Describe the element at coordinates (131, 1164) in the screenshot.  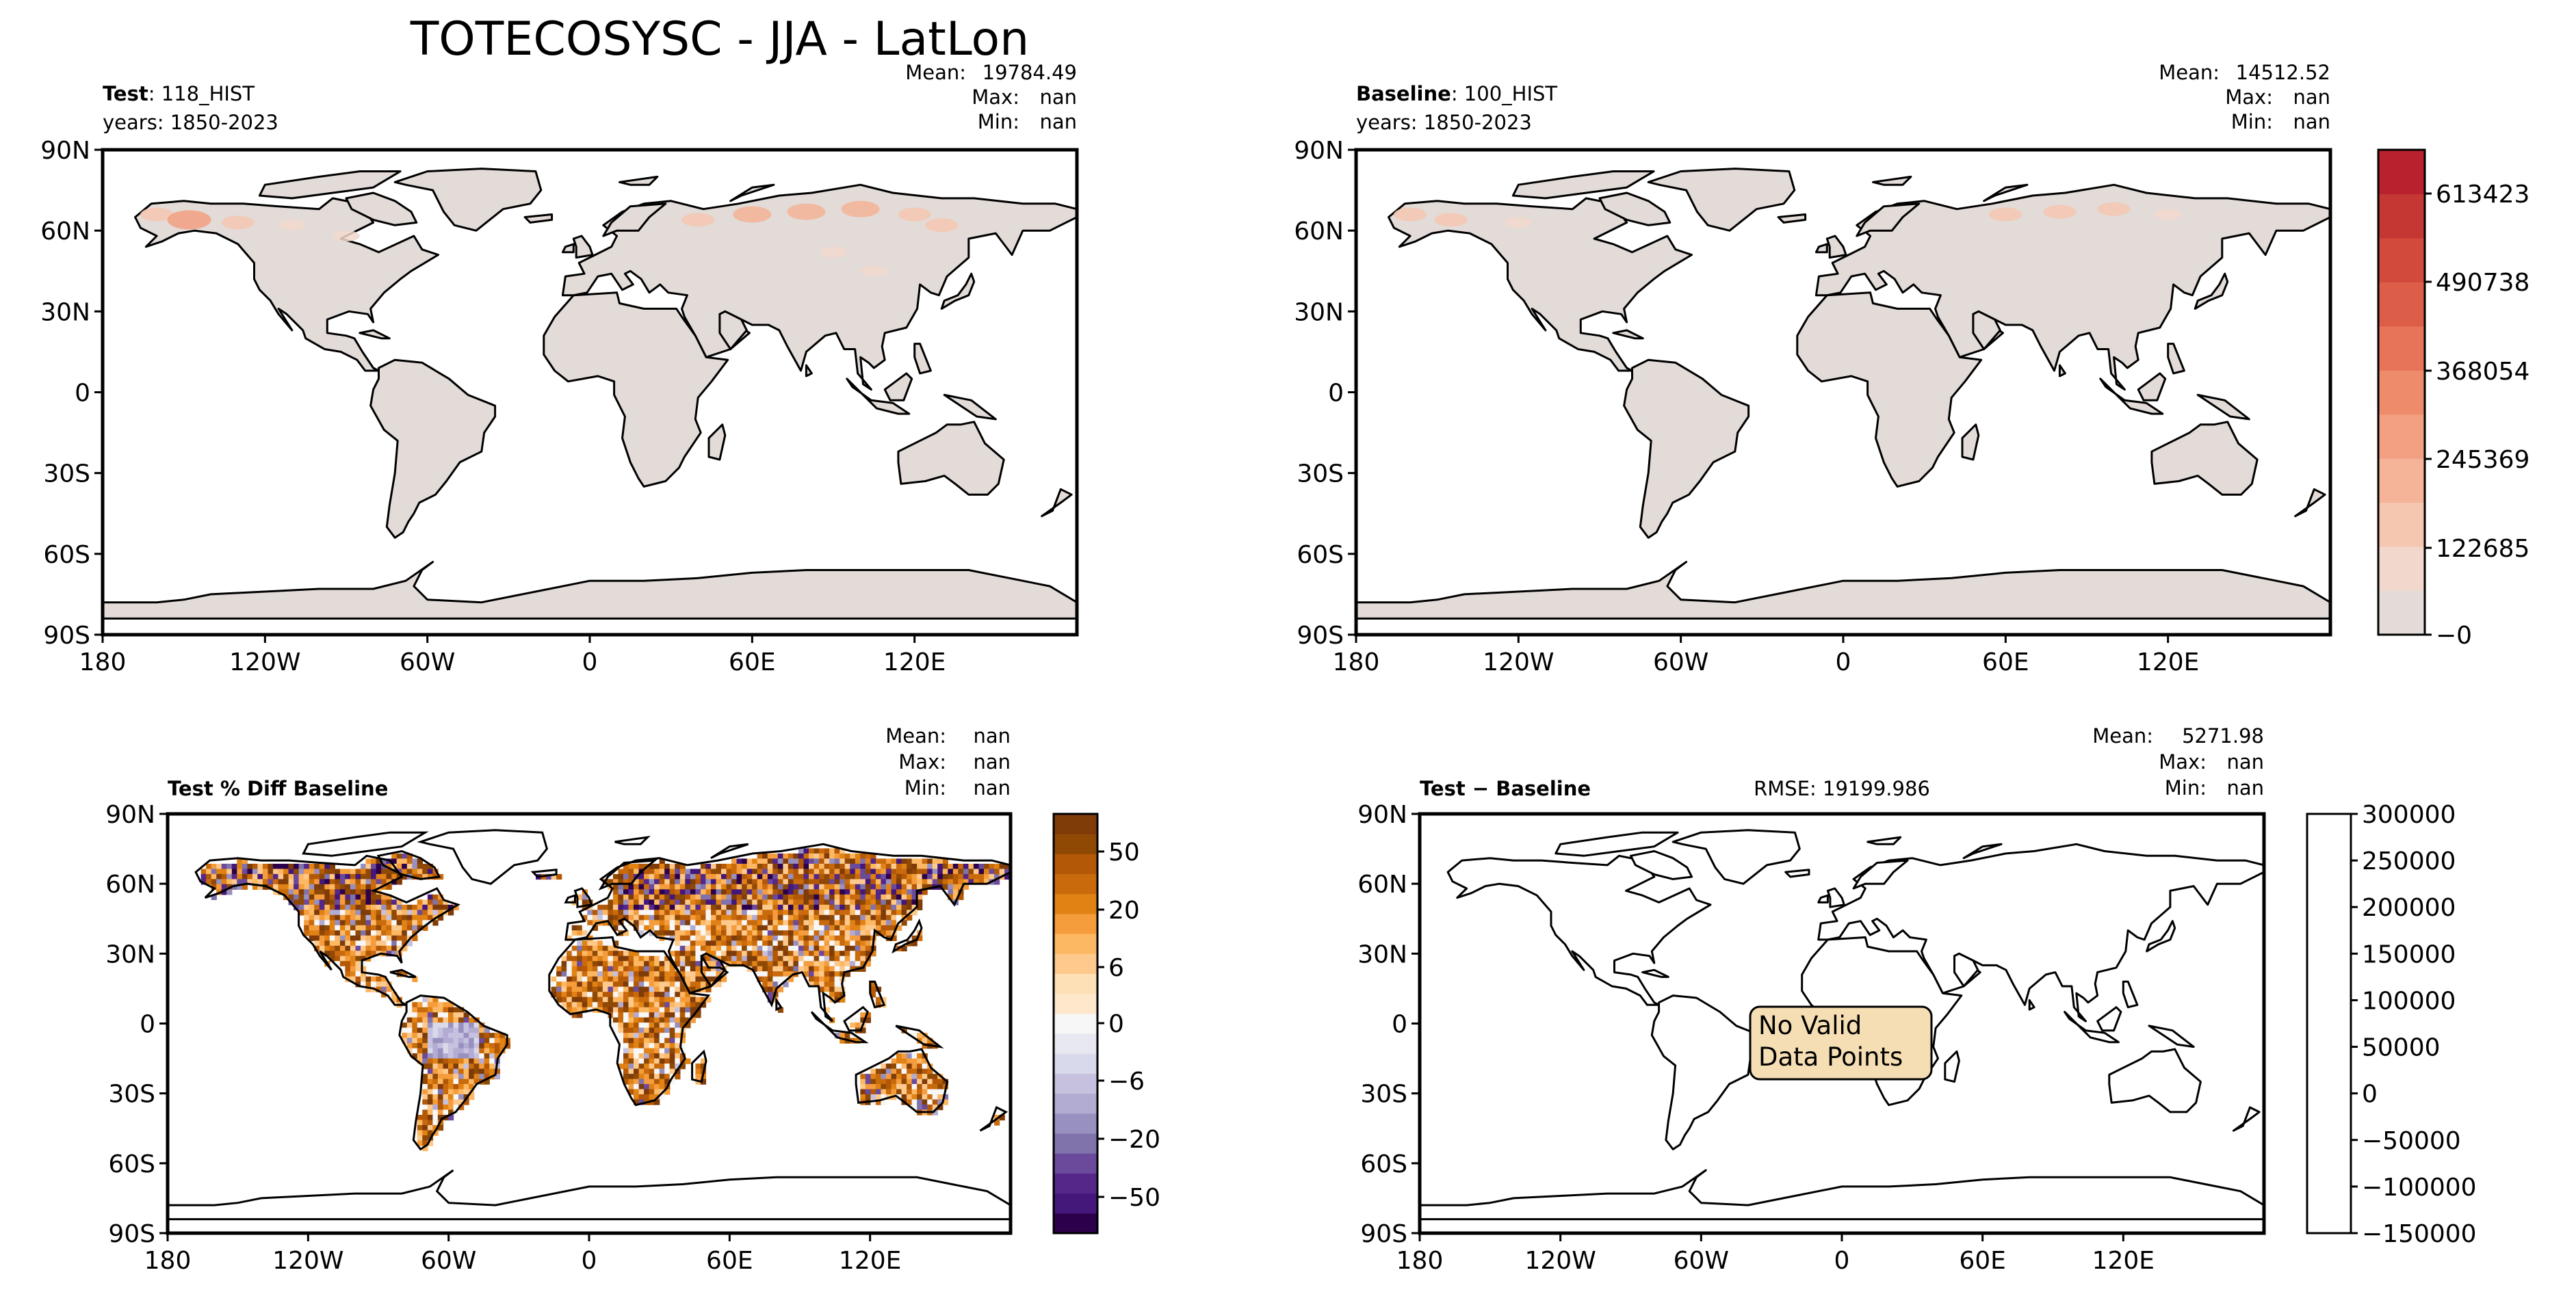
I see `pctdiff-ytick-label: 60S` at that location.